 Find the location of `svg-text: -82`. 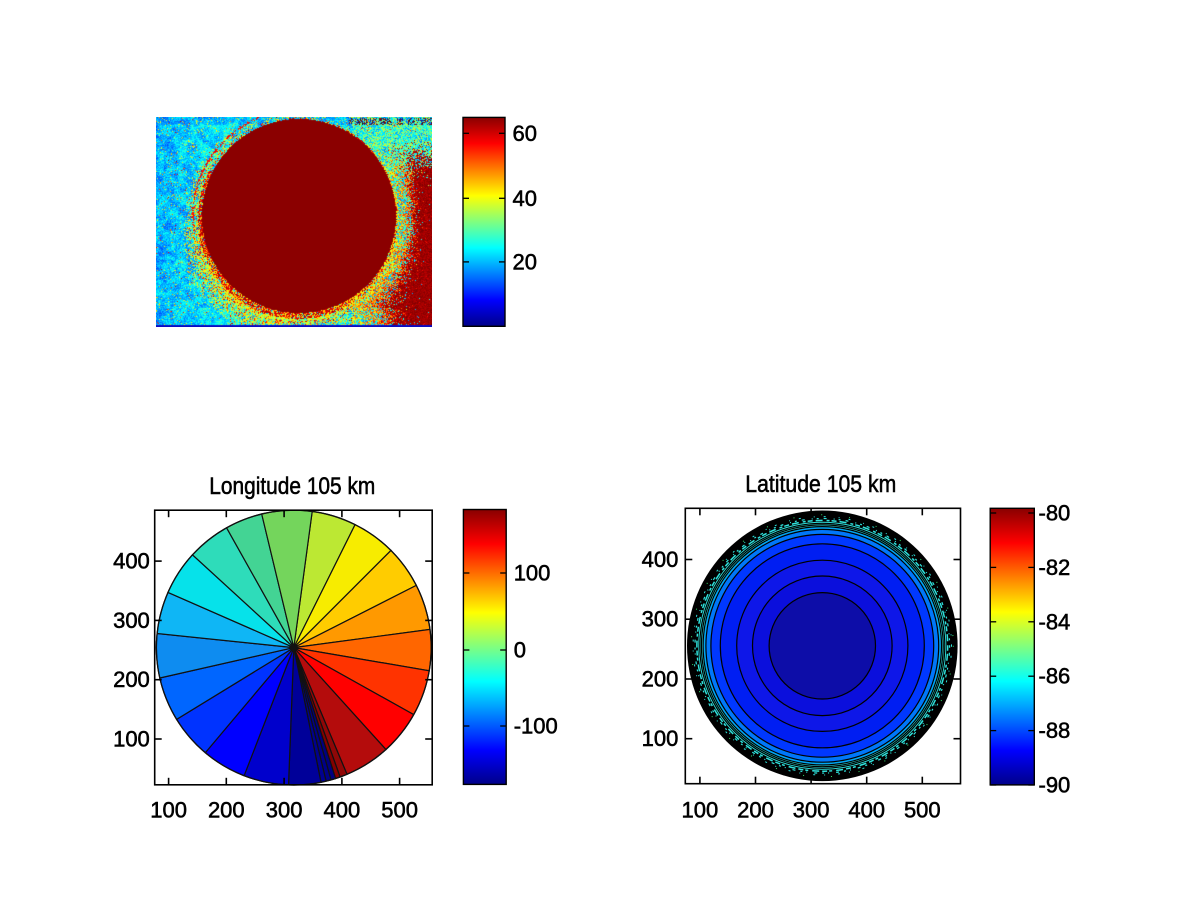

svg-text: -82 is located at coordinates (1055, 567).